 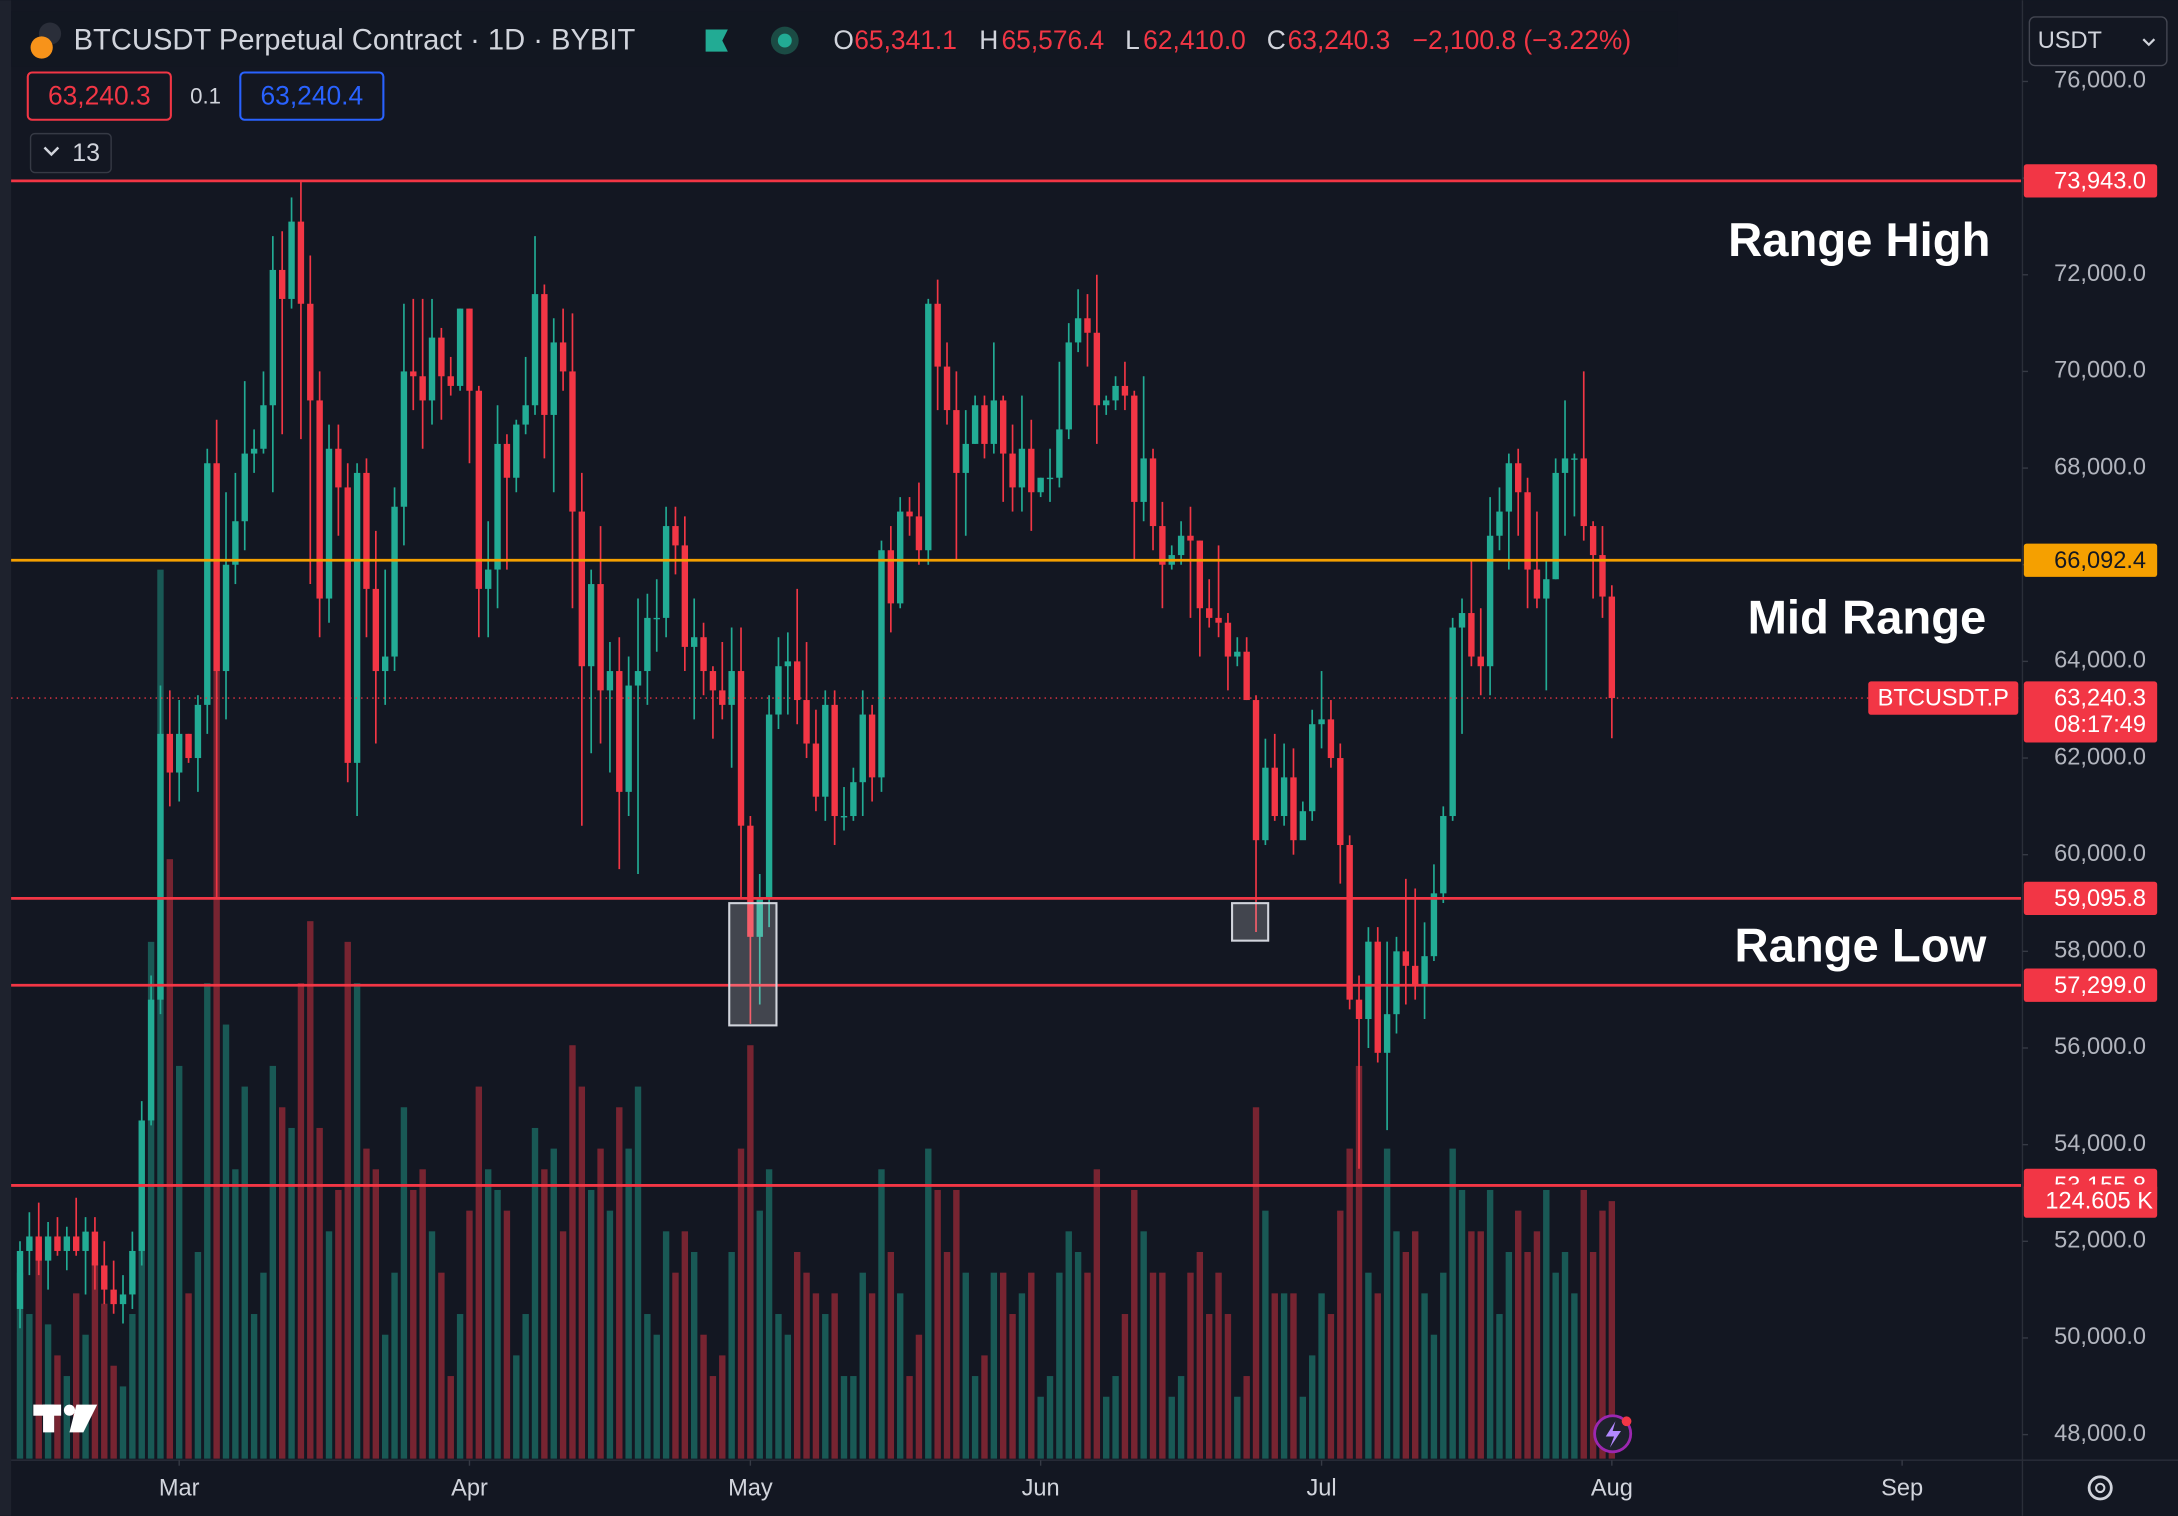 I want to click on y-tick-label: 68,000.0, so click(x=2100, y=467).